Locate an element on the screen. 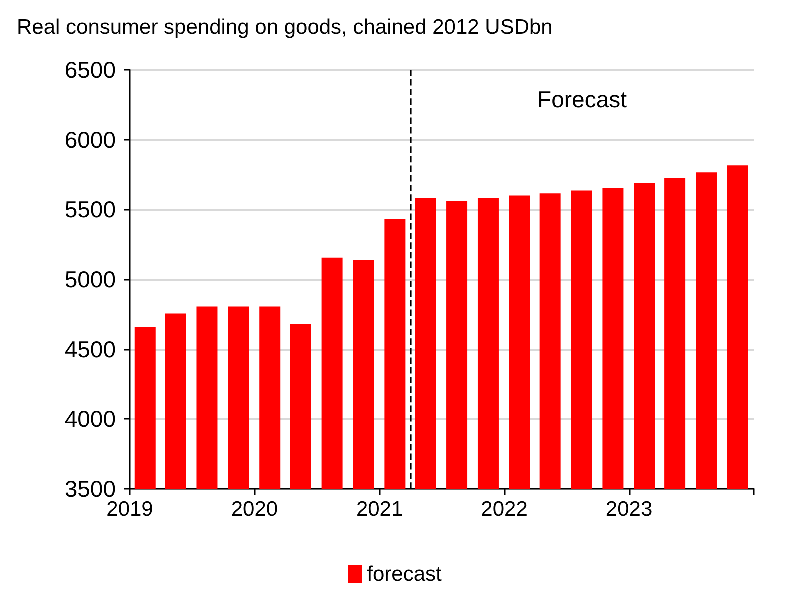 This screenshot has height=600, width=790. y-tick-label: 6500 is located at coordinates (90, 70).